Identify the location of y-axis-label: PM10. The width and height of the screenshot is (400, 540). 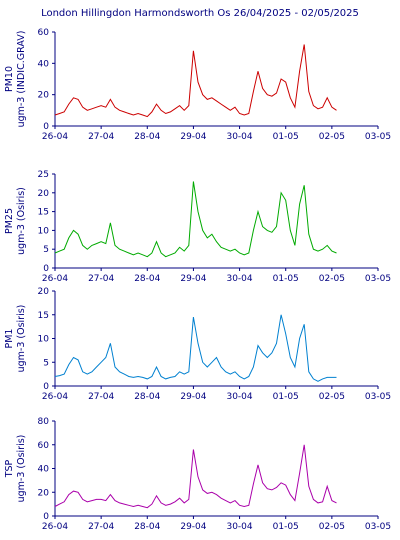
(9, 79).